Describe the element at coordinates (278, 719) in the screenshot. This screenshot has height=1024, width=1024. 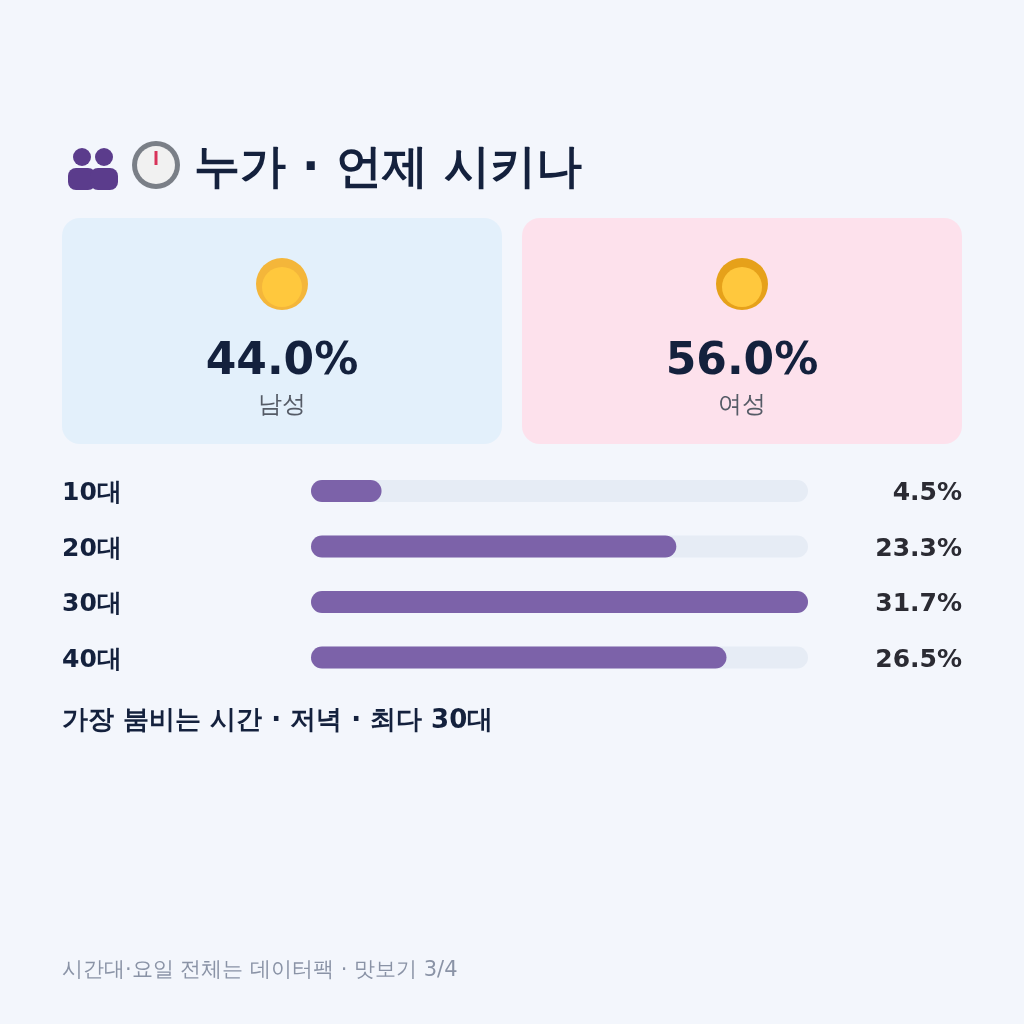
I see `text: 가장 붐비는 시간 · 저녁 · 최다 30대` at that location.